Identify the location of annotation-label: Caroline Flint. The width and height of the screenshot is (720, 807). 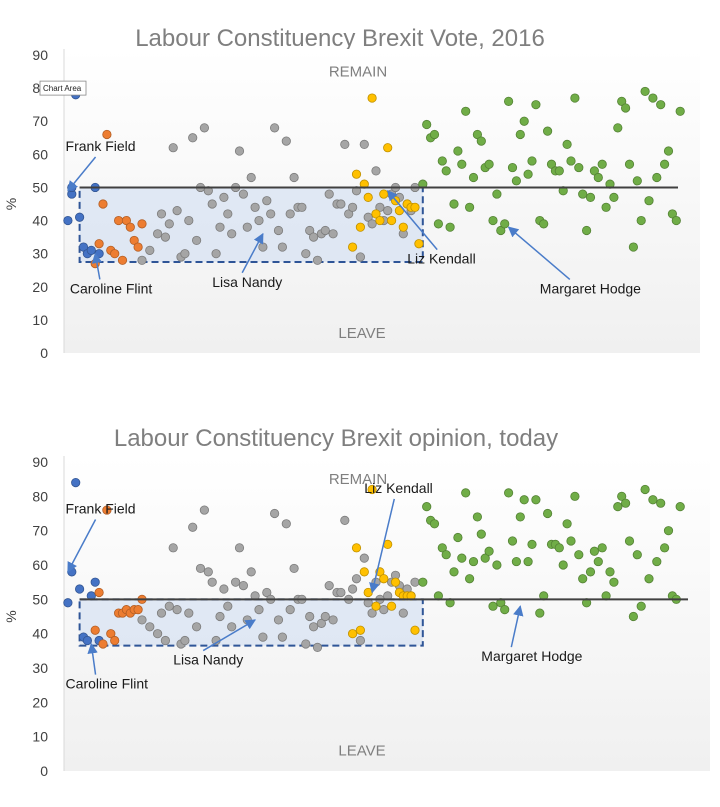
(107, 684).